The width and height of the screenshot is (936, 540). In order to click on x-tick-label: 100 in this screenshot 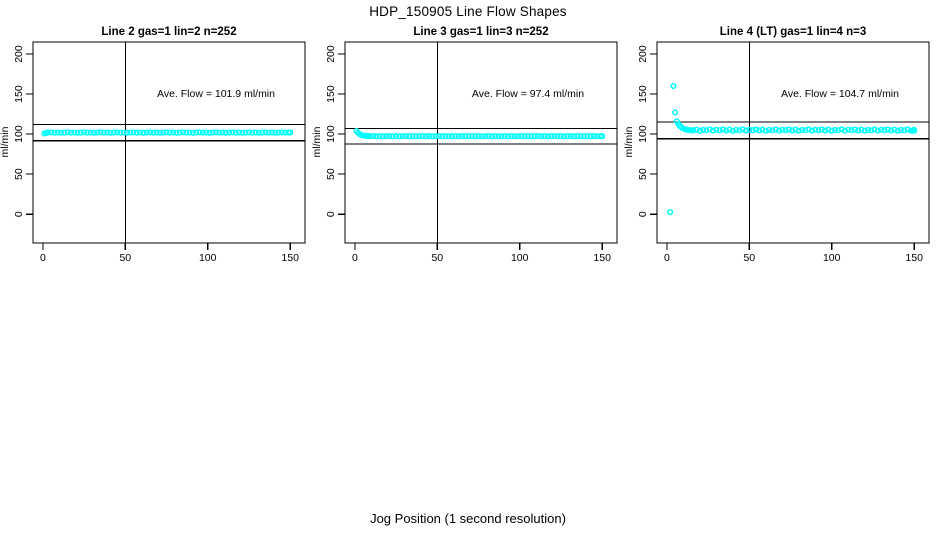, I will do `click(832, 258)`.